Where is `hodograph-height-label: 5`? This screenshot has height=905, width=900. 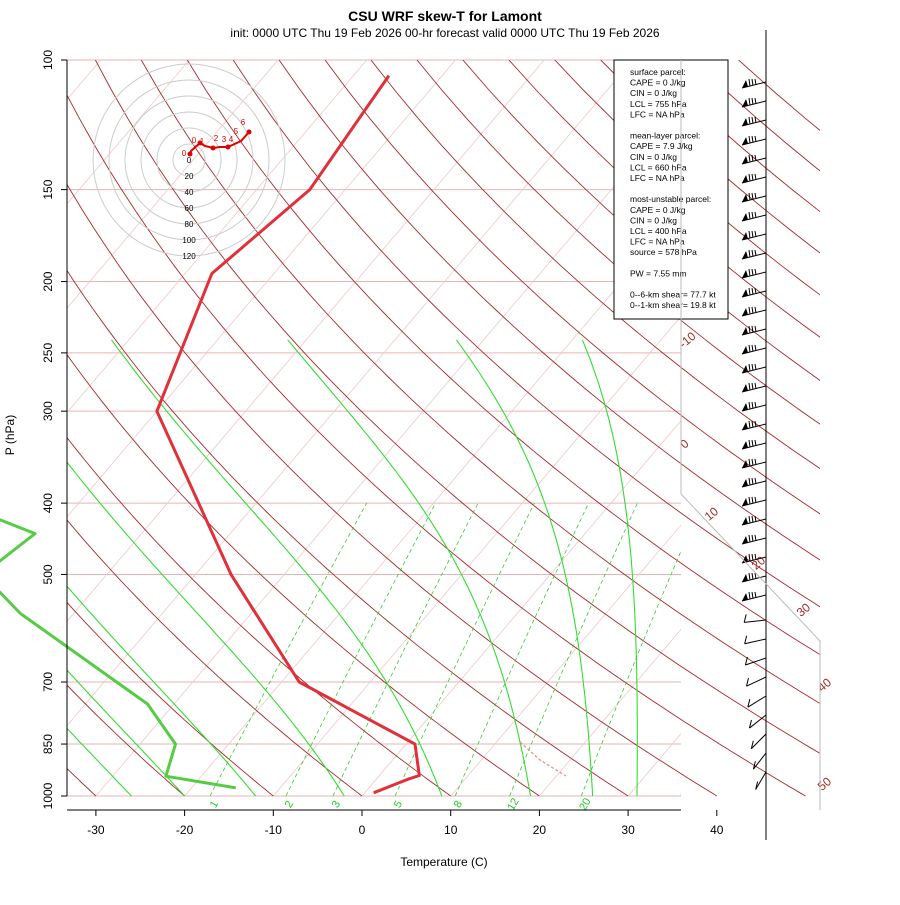
hodograph-height-label: 5 is located at coordinates (236, 131).